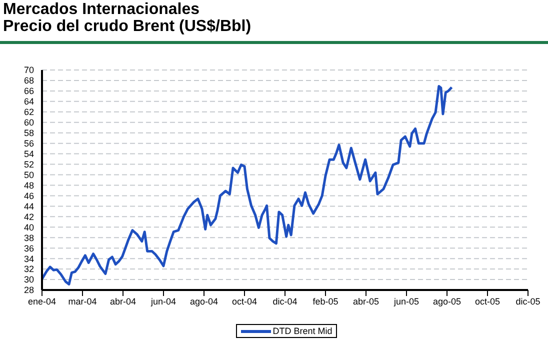 This screenshot has width=548, height=343. Describe the element at coordinates (406, 301) in the screenshot. I see `x-tick-label: jun-05` at that location.